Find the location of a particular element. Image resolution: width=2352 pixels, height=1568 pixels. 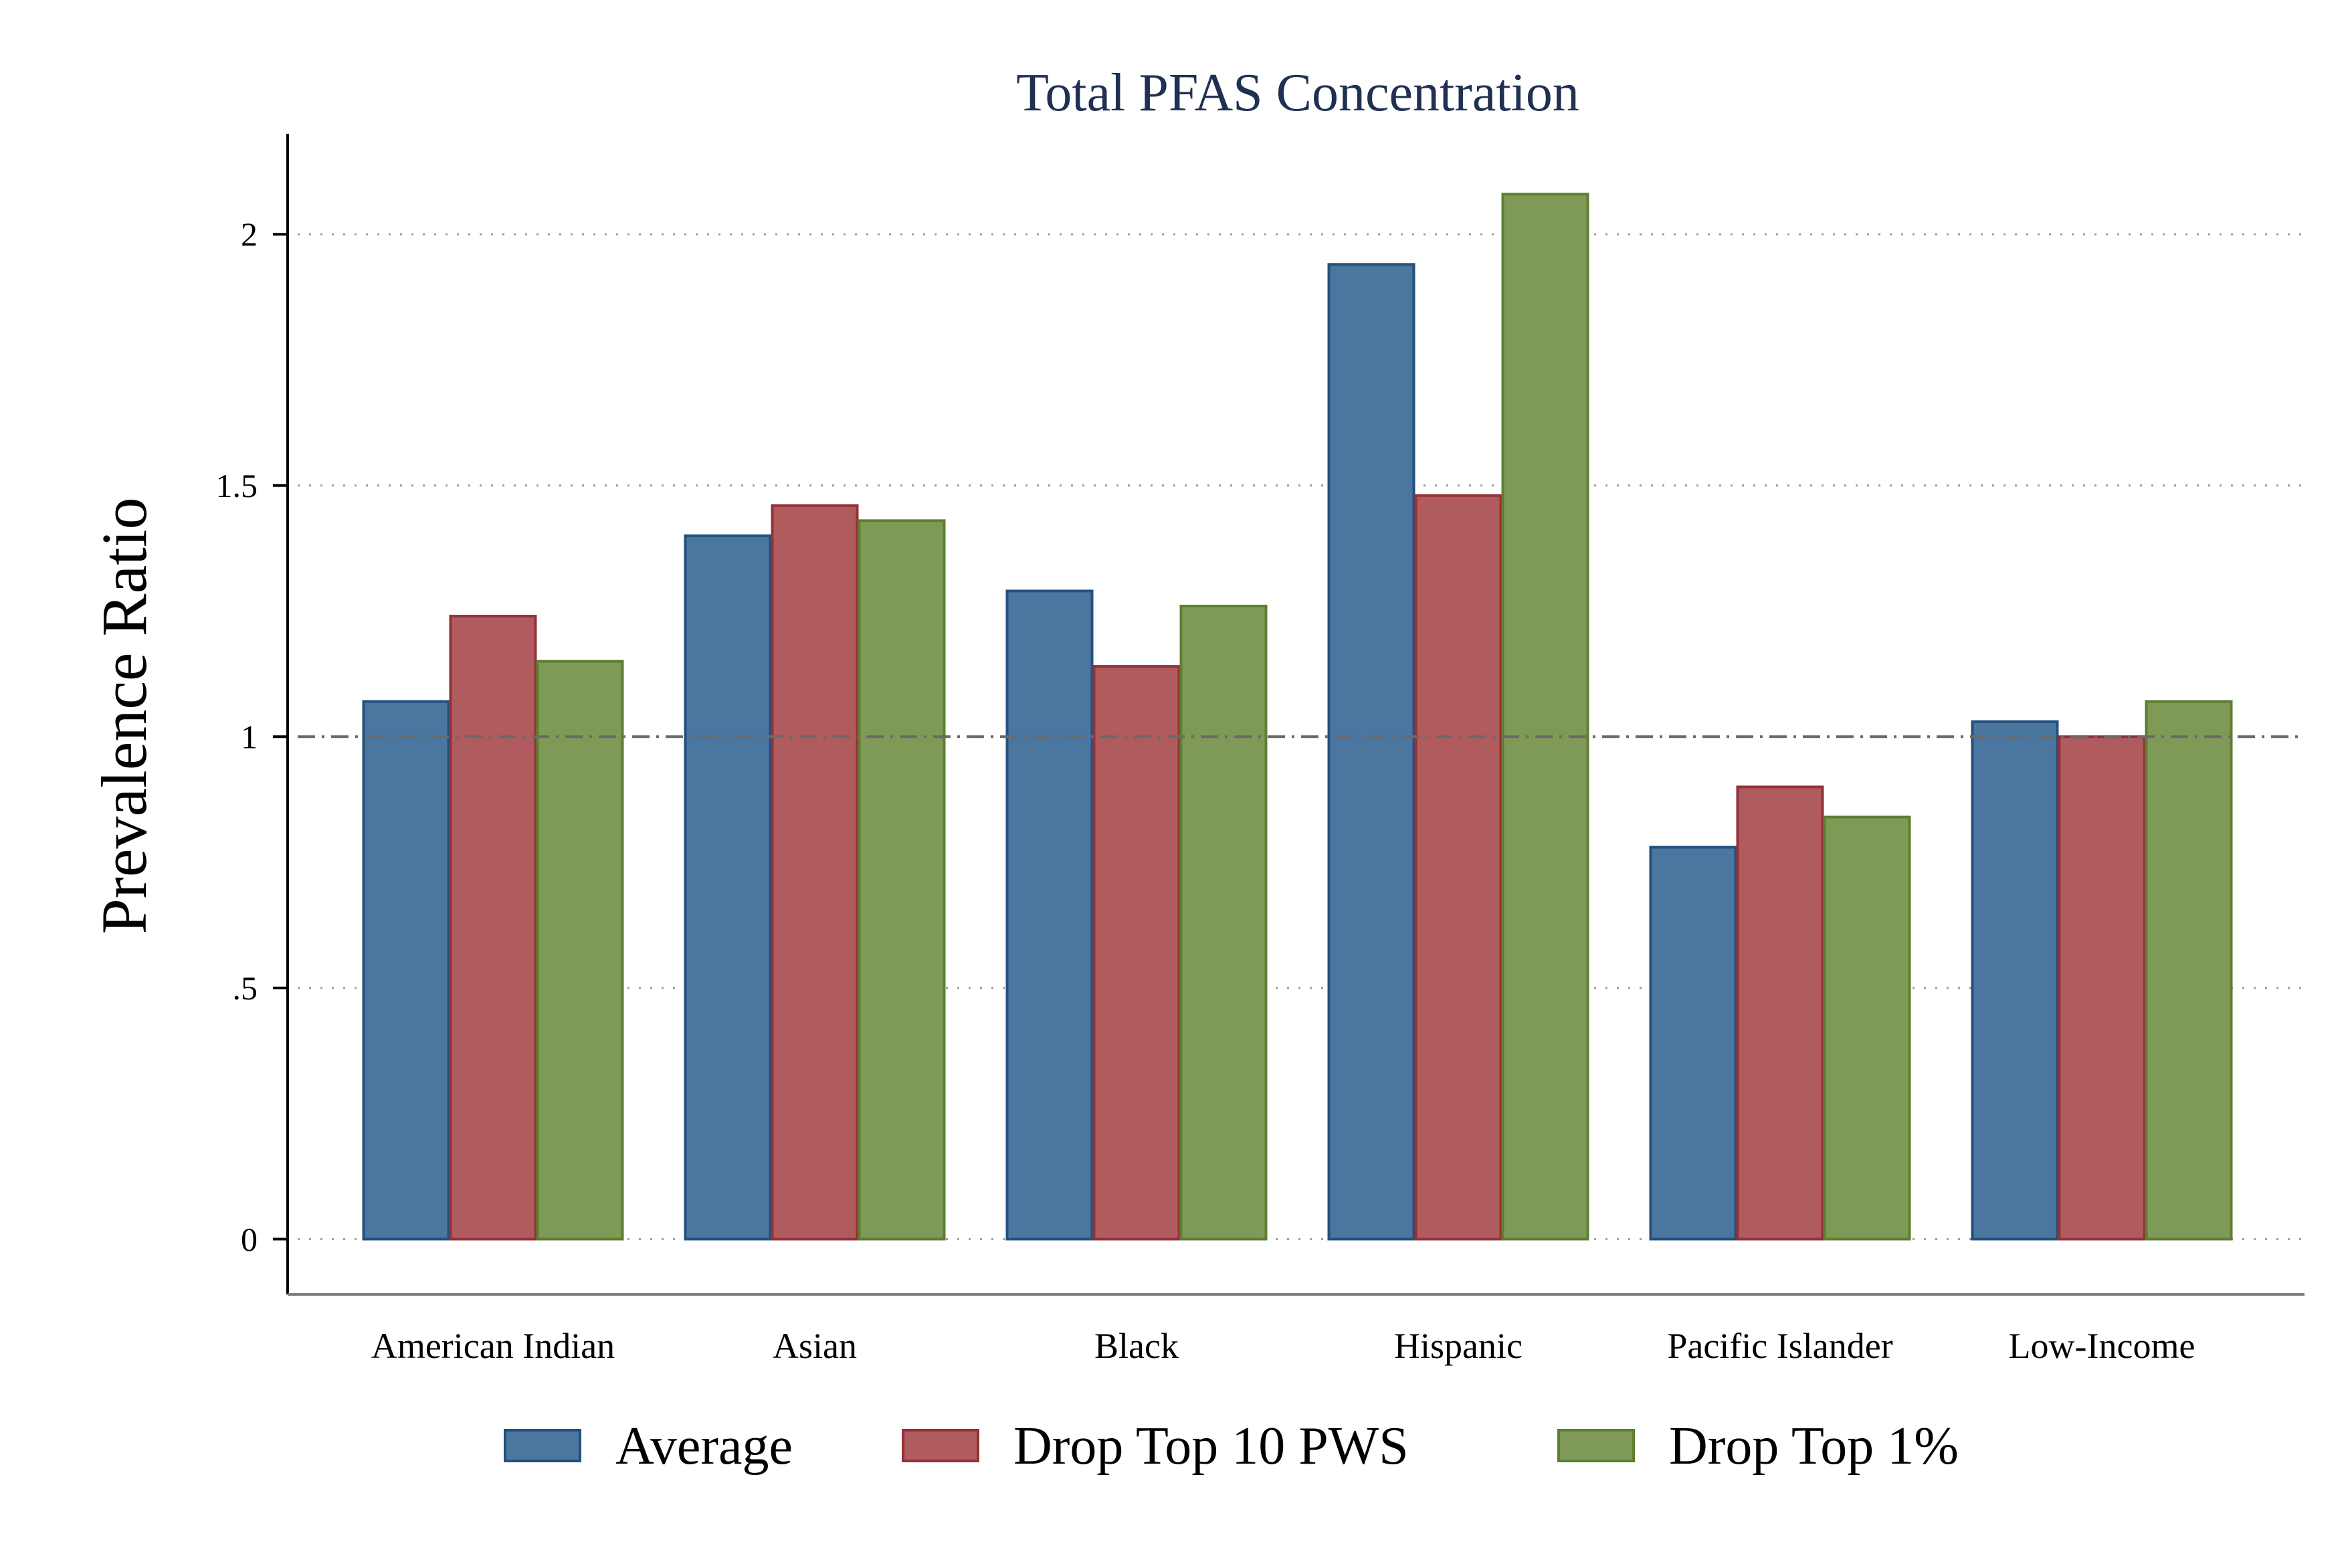

y-axis-ticks: 0 .5 1 1.5 2 is located at coordinates (252, 736).